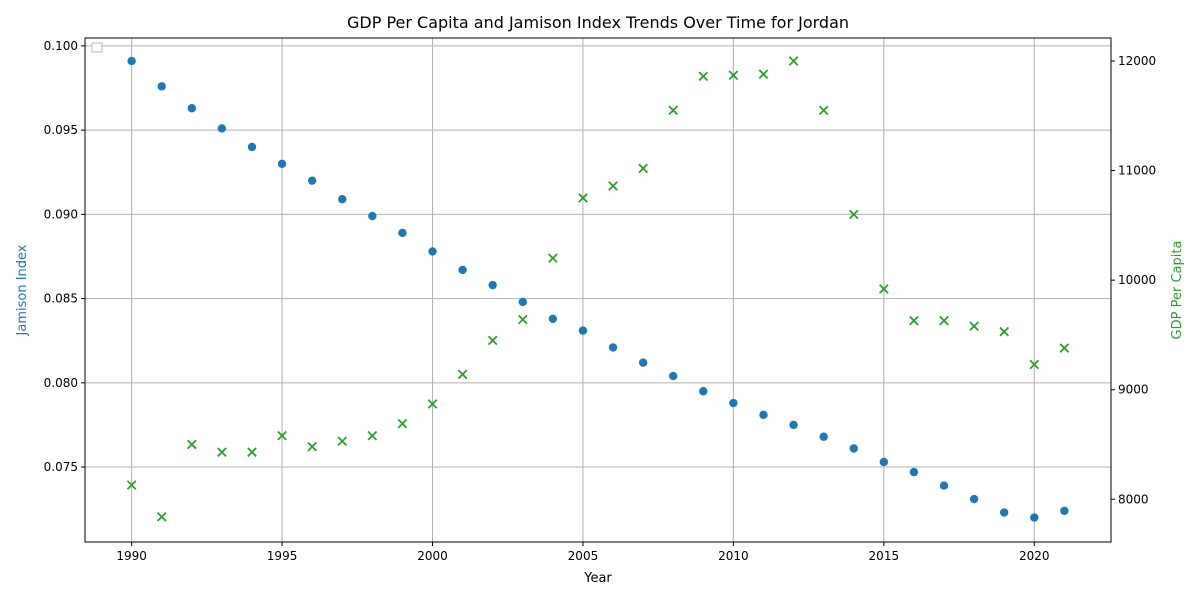  Describe the element at coordinates (597, 578) in the screenshot. I see `x-axis-label: Year` at that location.